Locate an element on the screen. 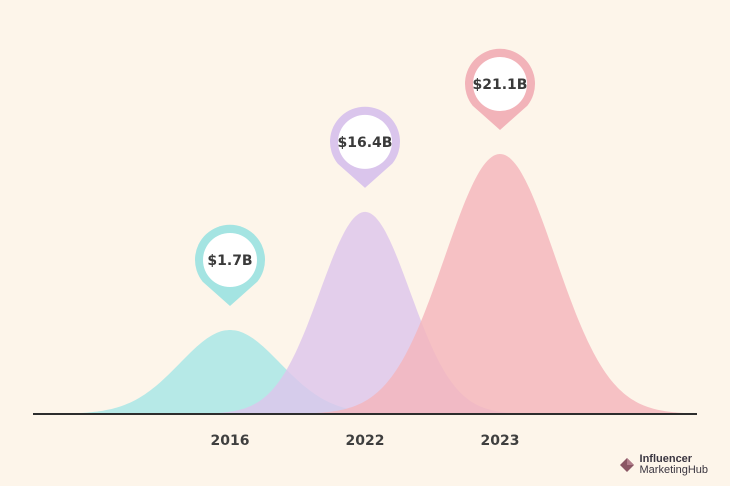  curve-2016 is located at coordinates (230, 372).